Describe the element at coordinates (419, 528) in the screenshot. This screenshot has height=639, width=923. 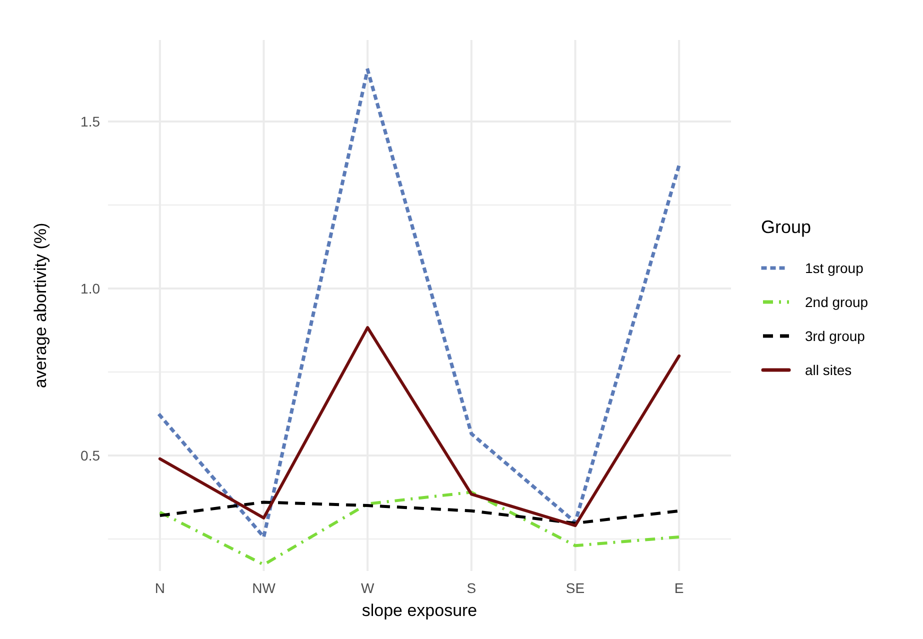
I see `line-series` at that location.